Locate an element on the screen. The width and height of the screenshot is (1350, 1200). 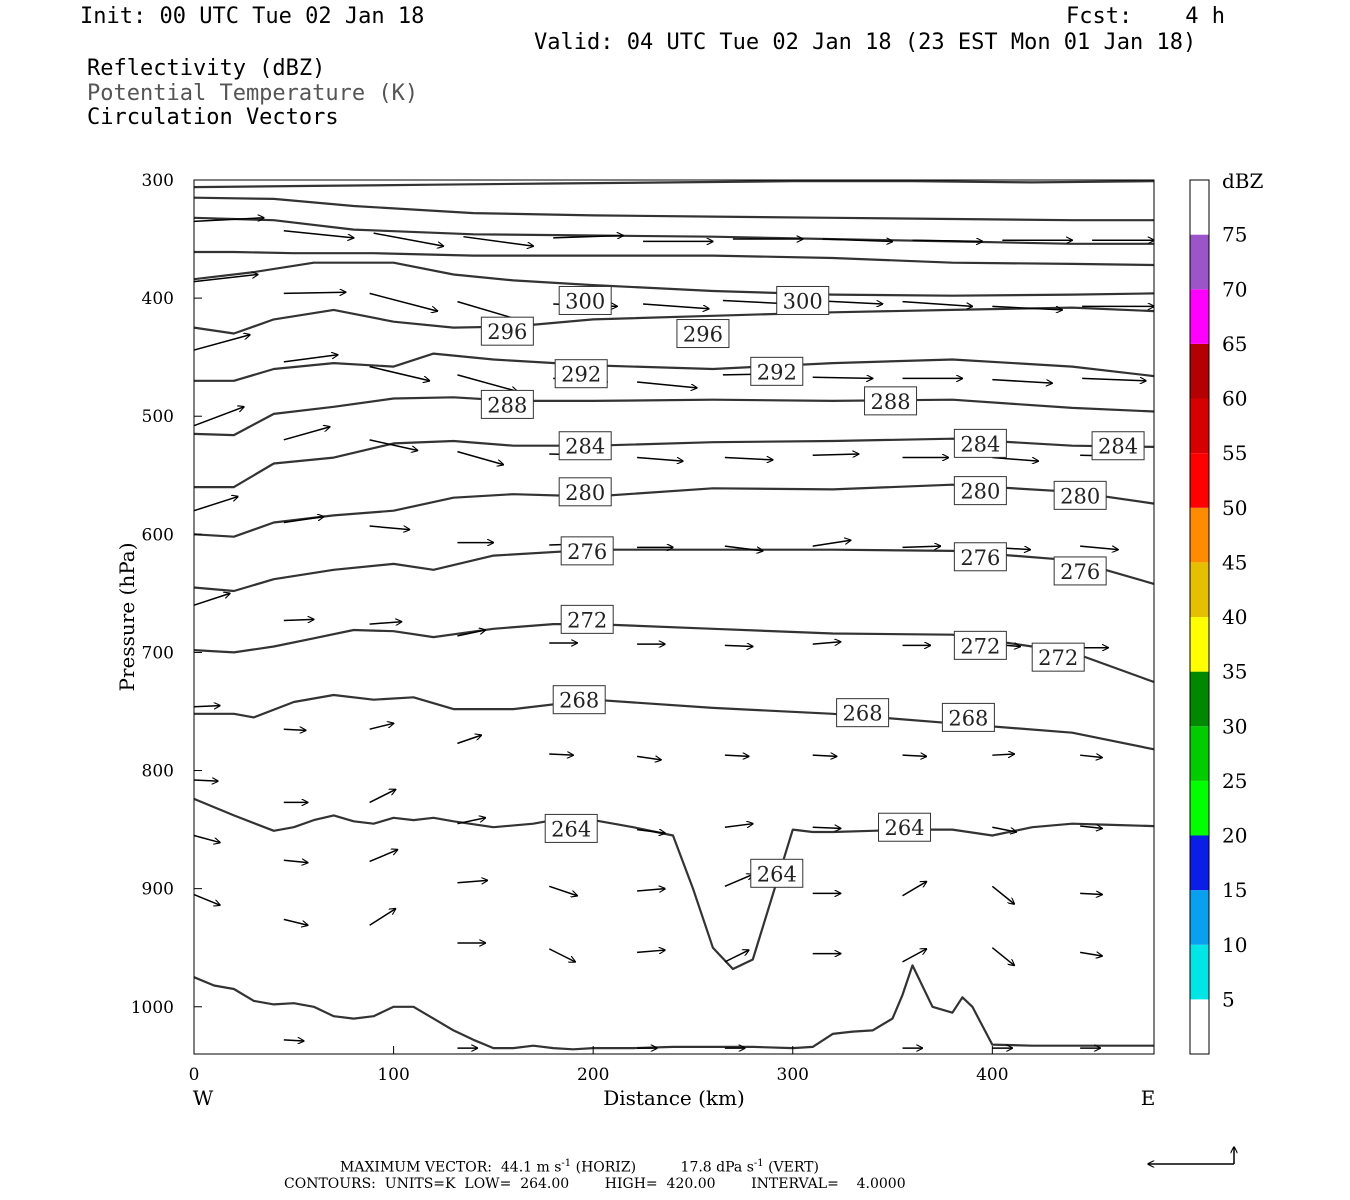
x-end-label-east: E is located at coordinates (1148, 1098).